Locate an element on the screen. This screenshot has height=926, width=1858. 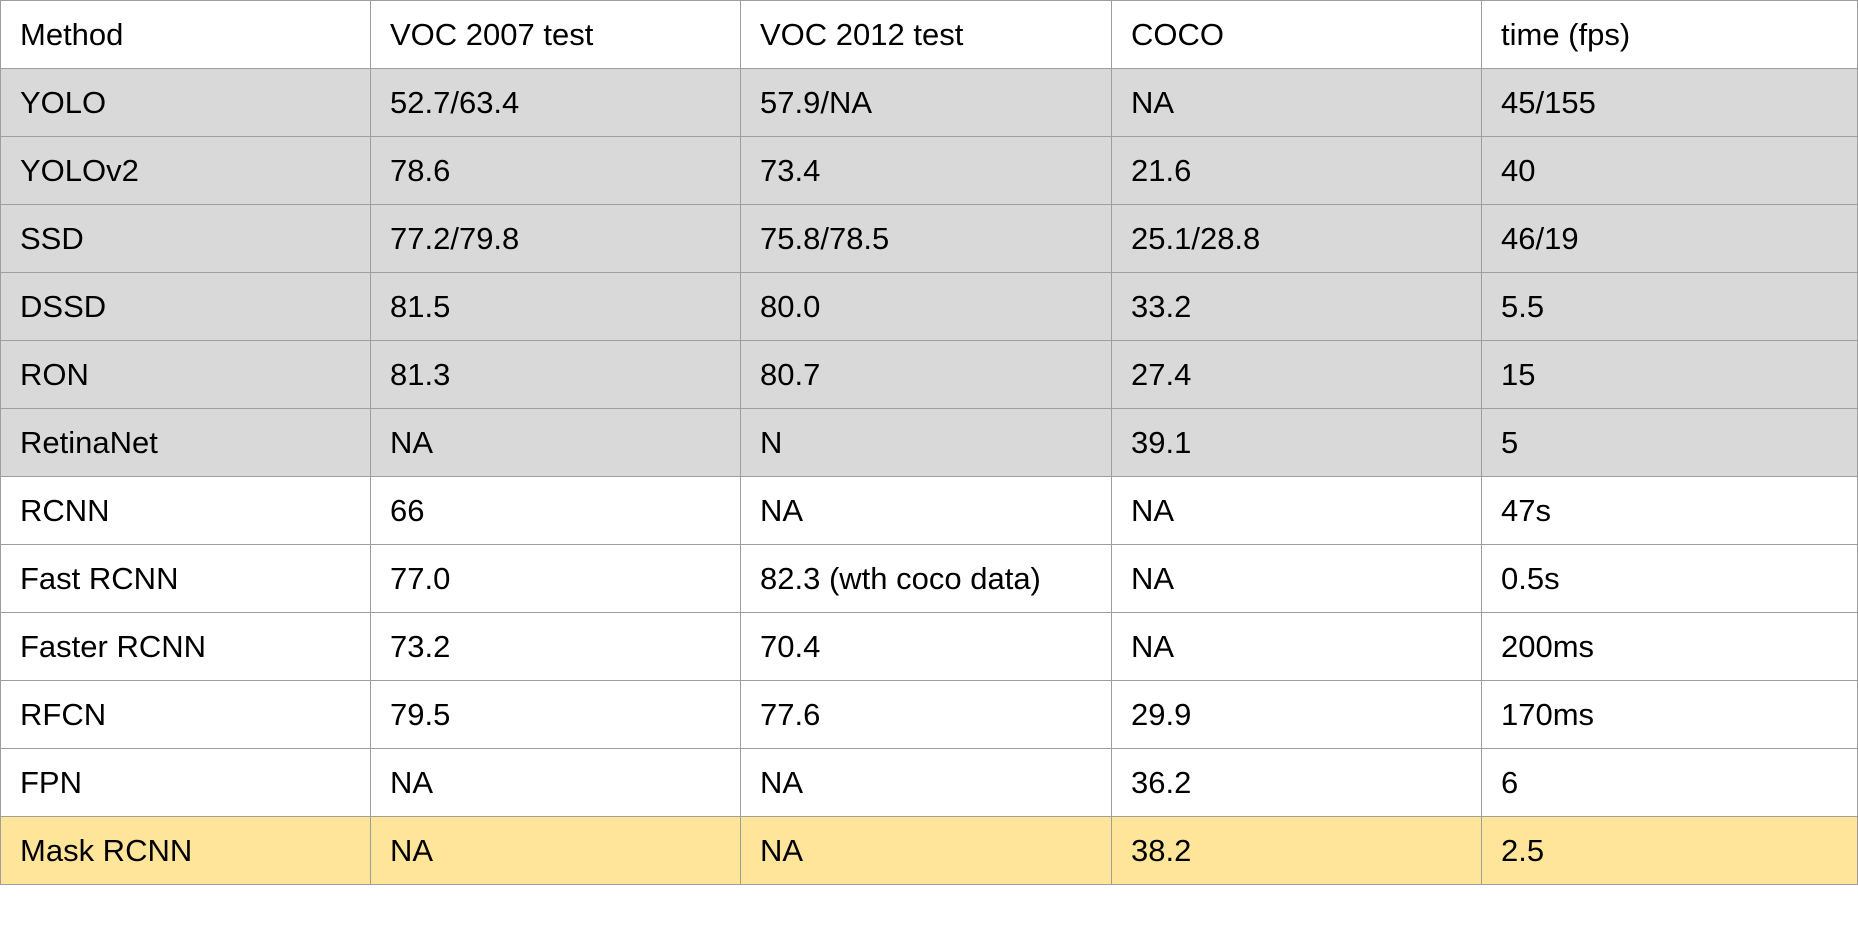
coco-cell: 33.2 is located at coordinates (1296, 306).